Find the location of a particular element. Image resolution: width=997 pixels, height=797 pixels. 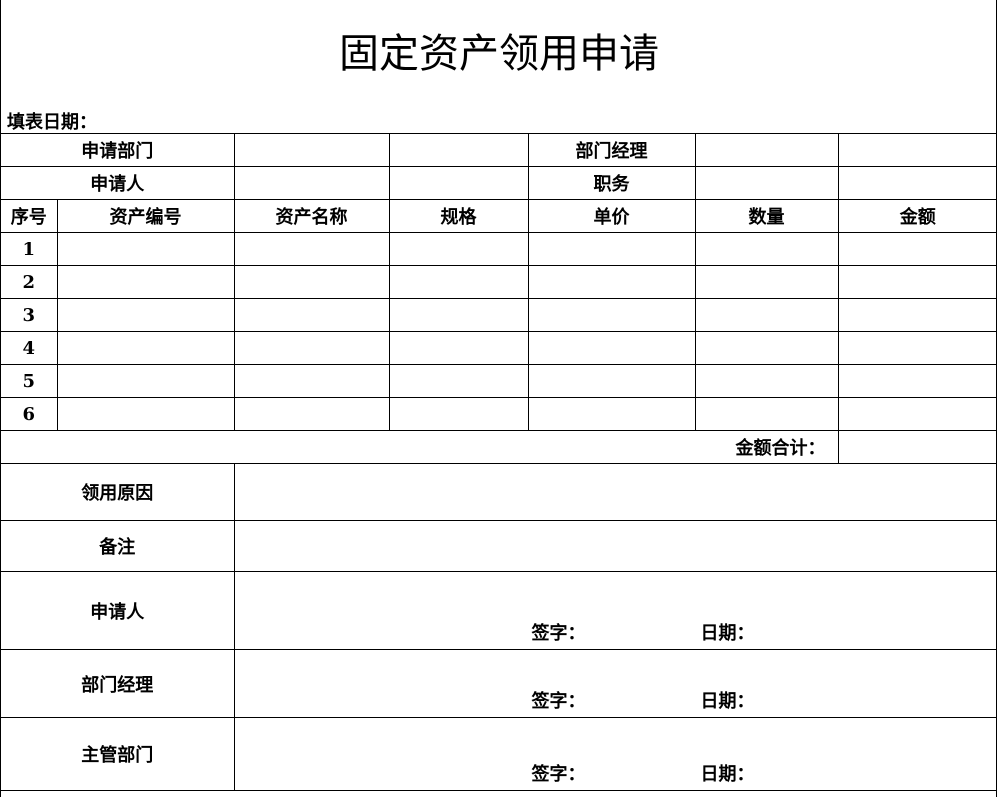

col-header-index: 序号 is located at coordinates (29, 216).